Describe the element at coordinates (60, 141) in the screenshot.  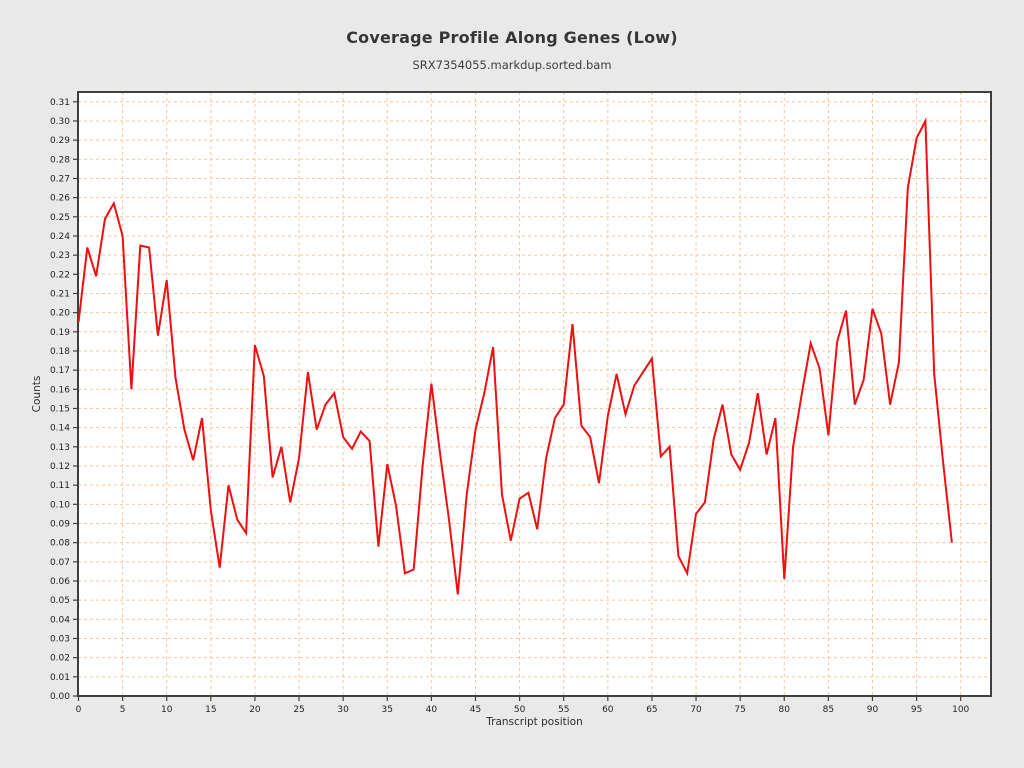
I see `y-tick-label: 0.29` at that location.